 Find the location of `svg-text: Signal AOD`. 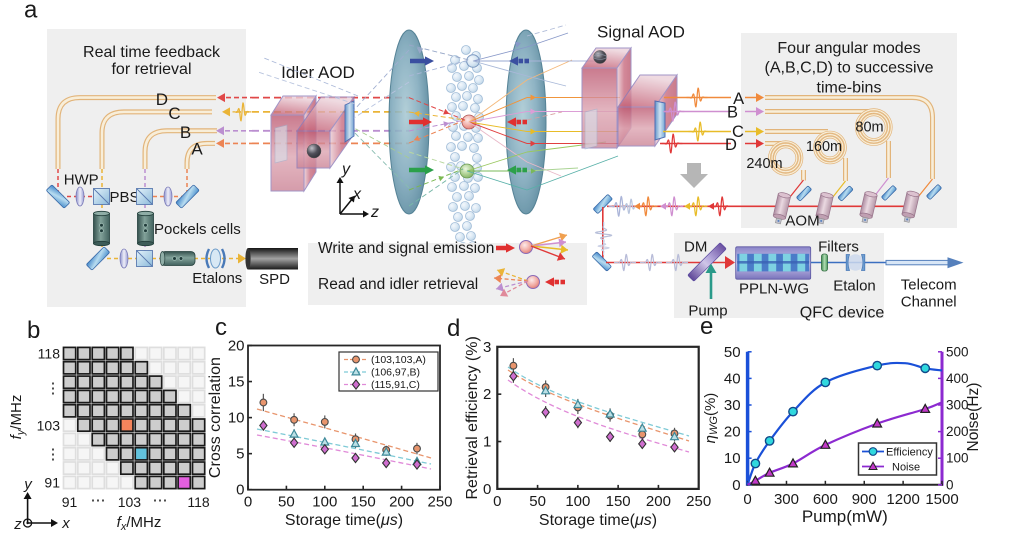

svg-text: Signal AOD is located at coordinates (641, 32).